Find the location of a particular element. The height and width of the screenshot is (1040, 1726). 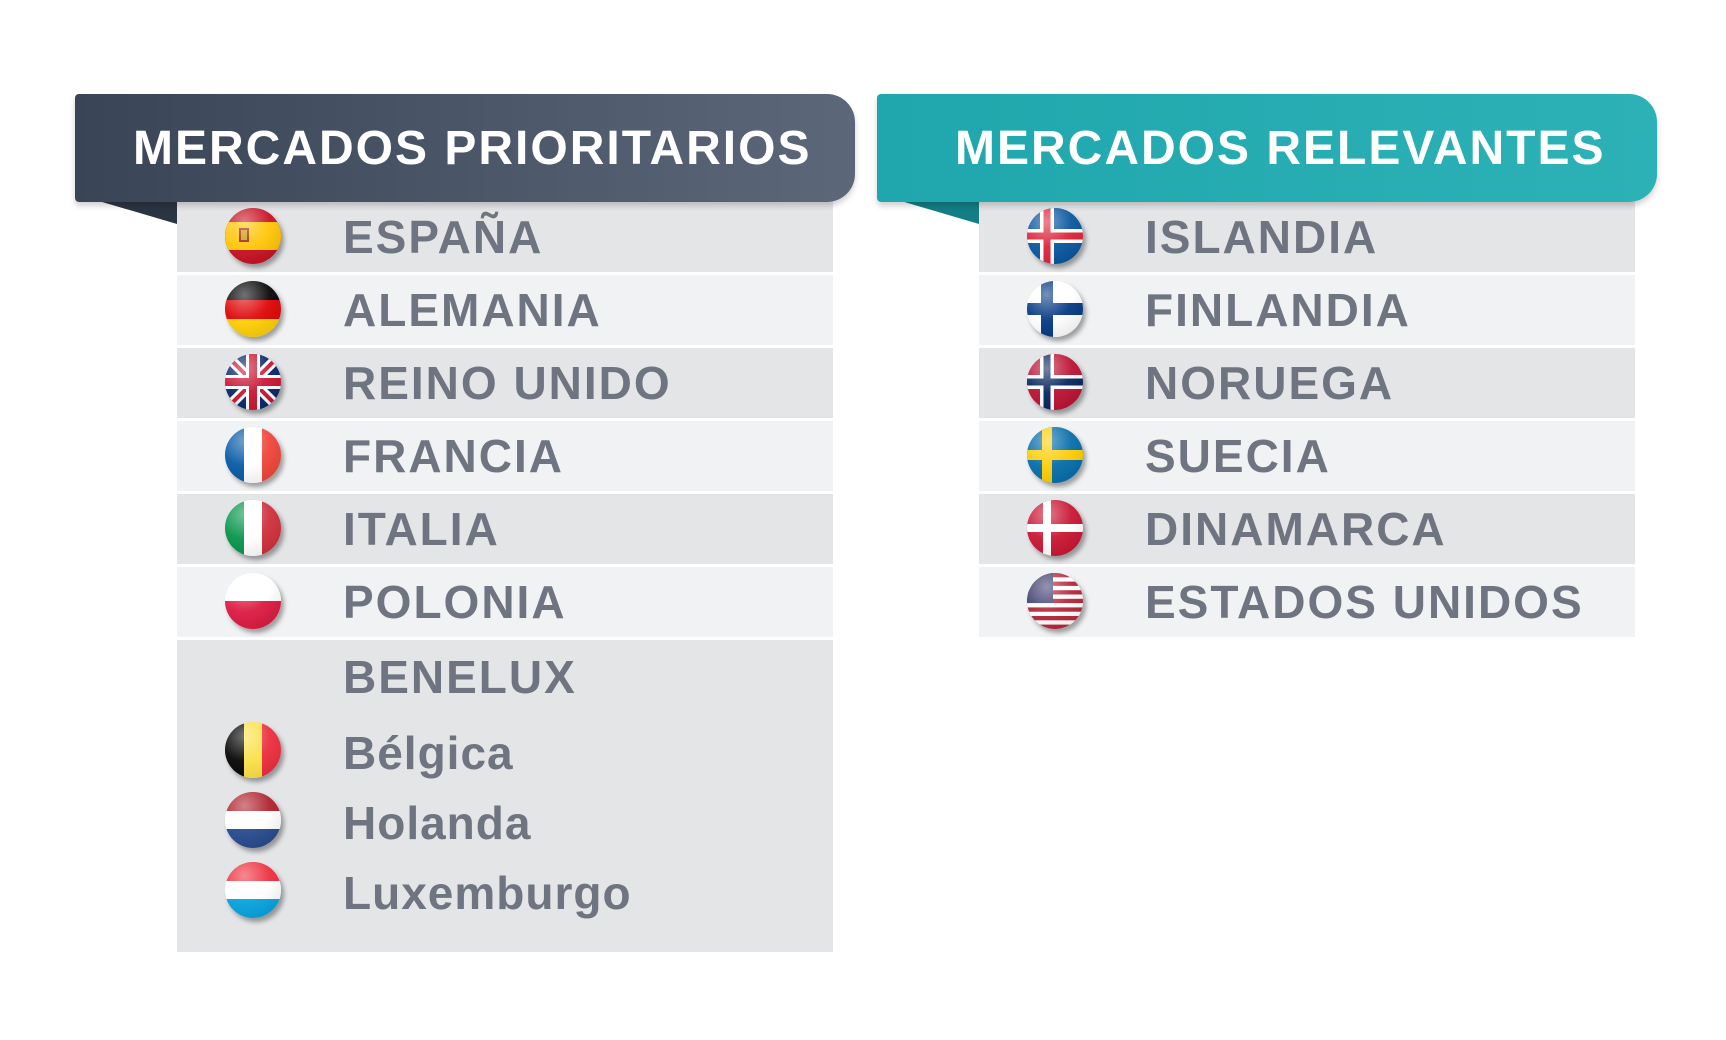

list-item: FINLANDIA is located at coordinates (1307, 310).